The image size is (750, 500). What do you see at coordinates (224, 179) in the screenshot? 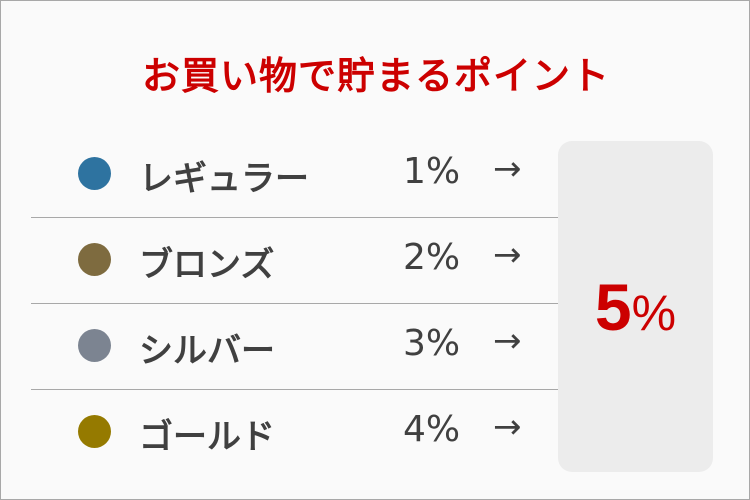
I see `tier-label: レギュラー` at bounding box center [224, 179].